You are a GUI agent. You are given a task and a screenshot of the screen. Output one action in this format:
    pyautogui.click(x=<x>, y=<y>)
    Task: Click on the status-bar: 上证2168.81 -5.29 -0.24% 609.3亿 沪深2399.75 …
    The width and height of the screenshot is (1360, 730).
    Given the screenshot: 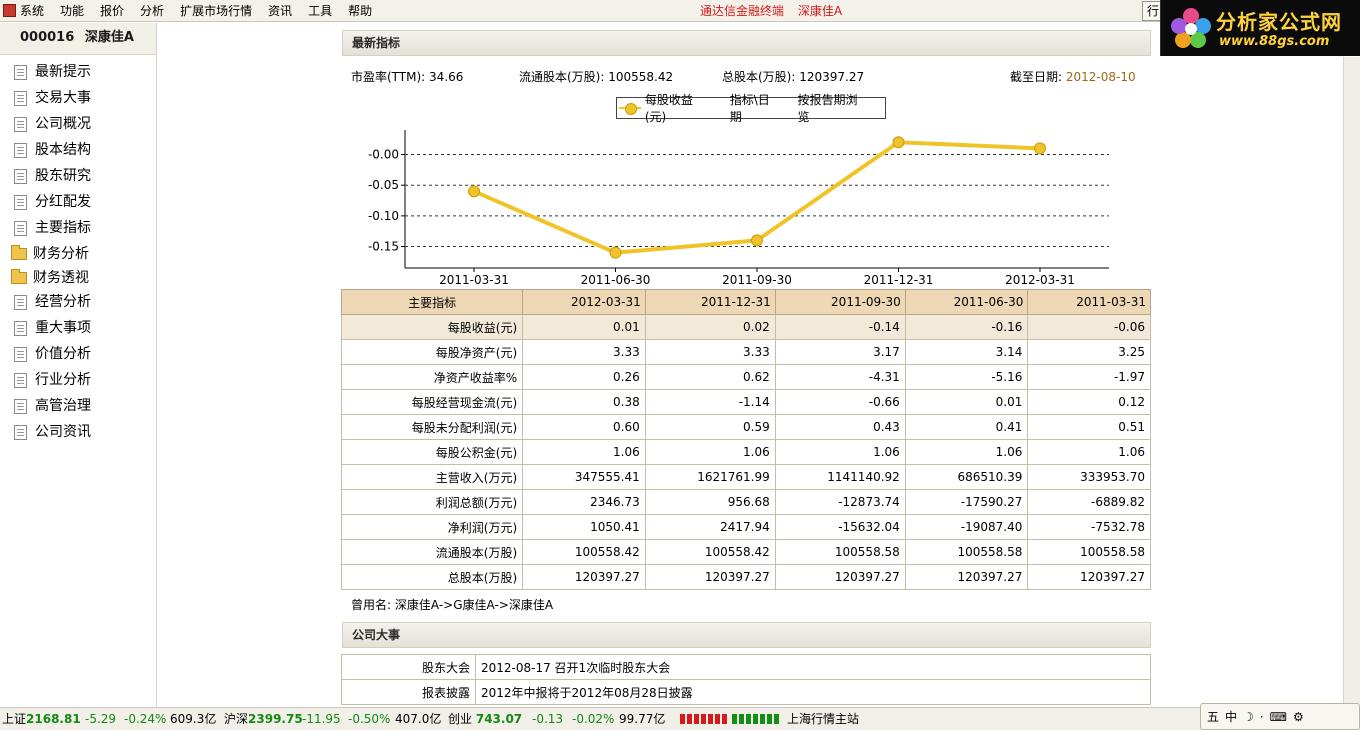 What is the action you would take?
    pyautogui.click(x=680, y=718)
    